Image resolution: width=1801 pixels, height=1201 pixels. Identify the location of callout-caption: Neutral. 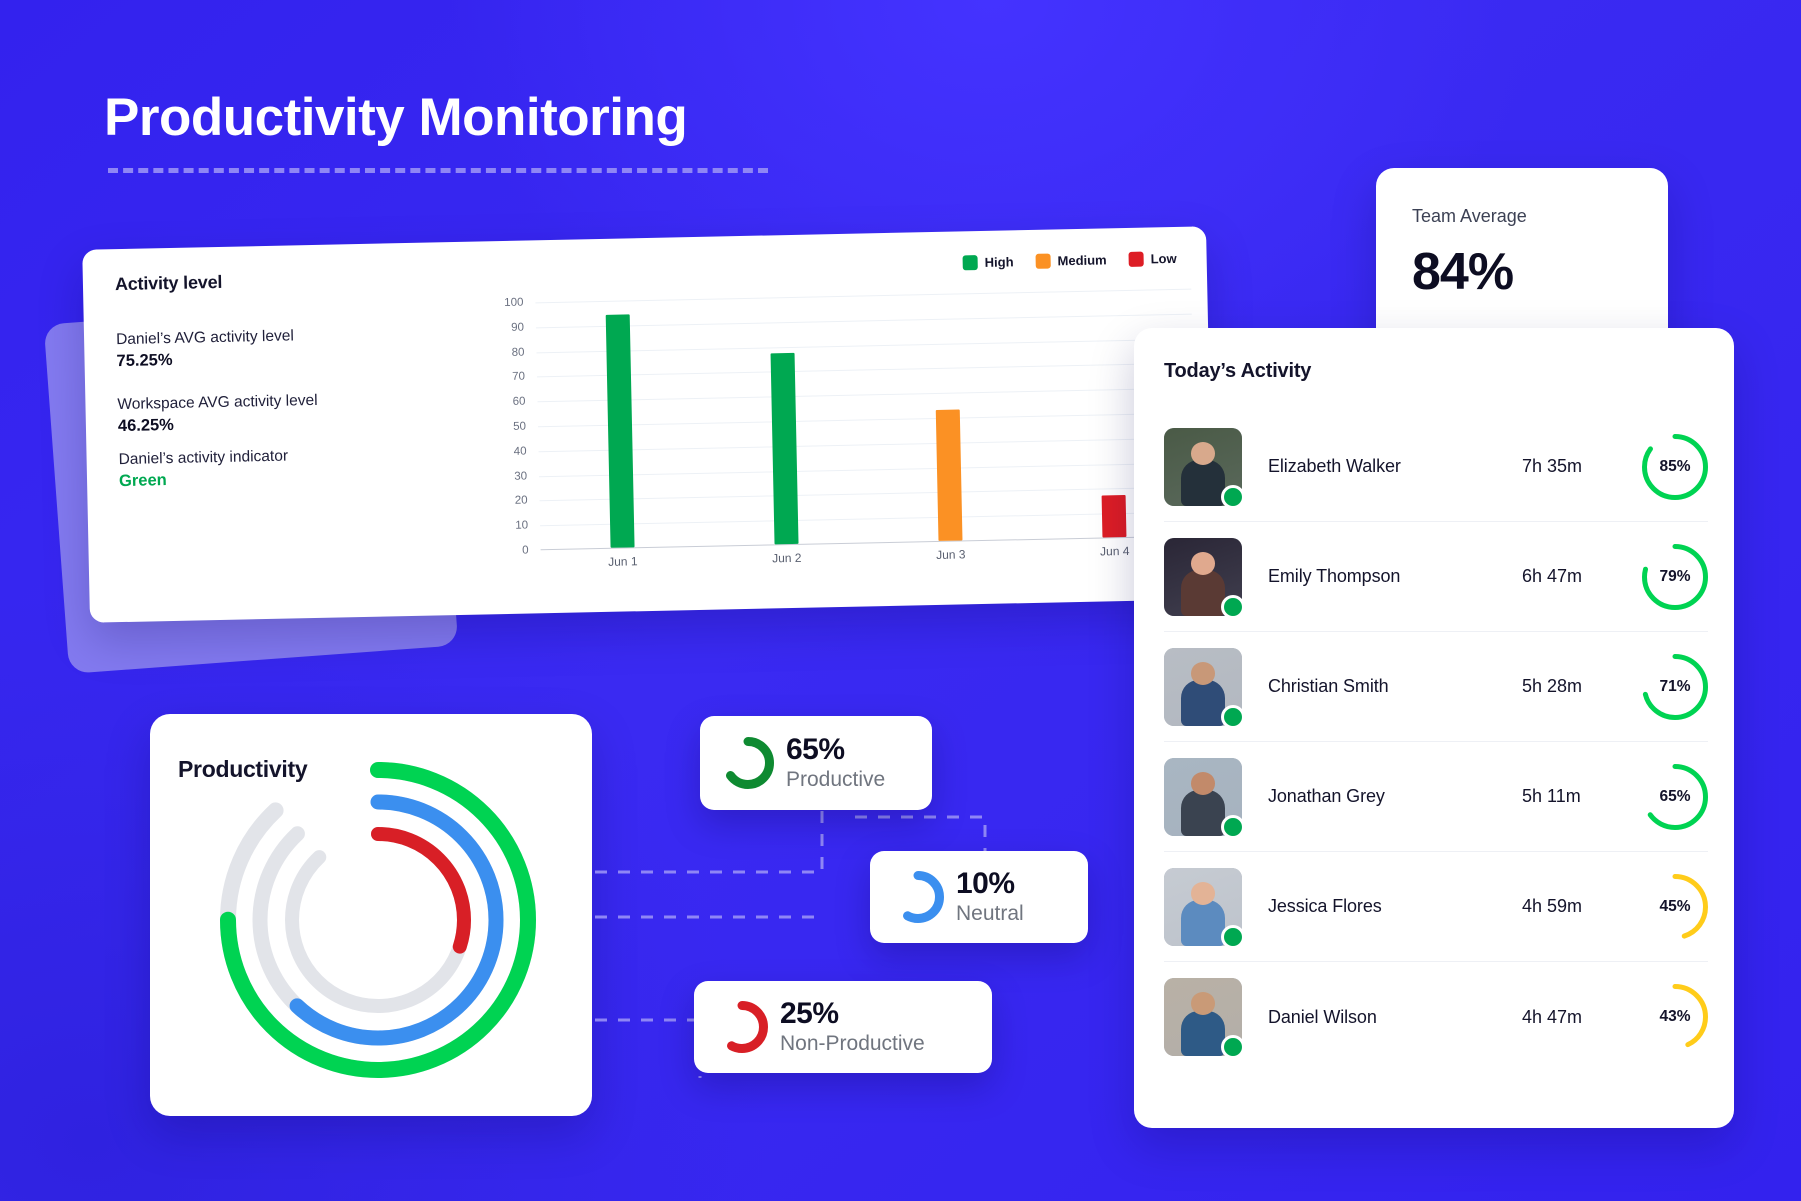
(990, 913).